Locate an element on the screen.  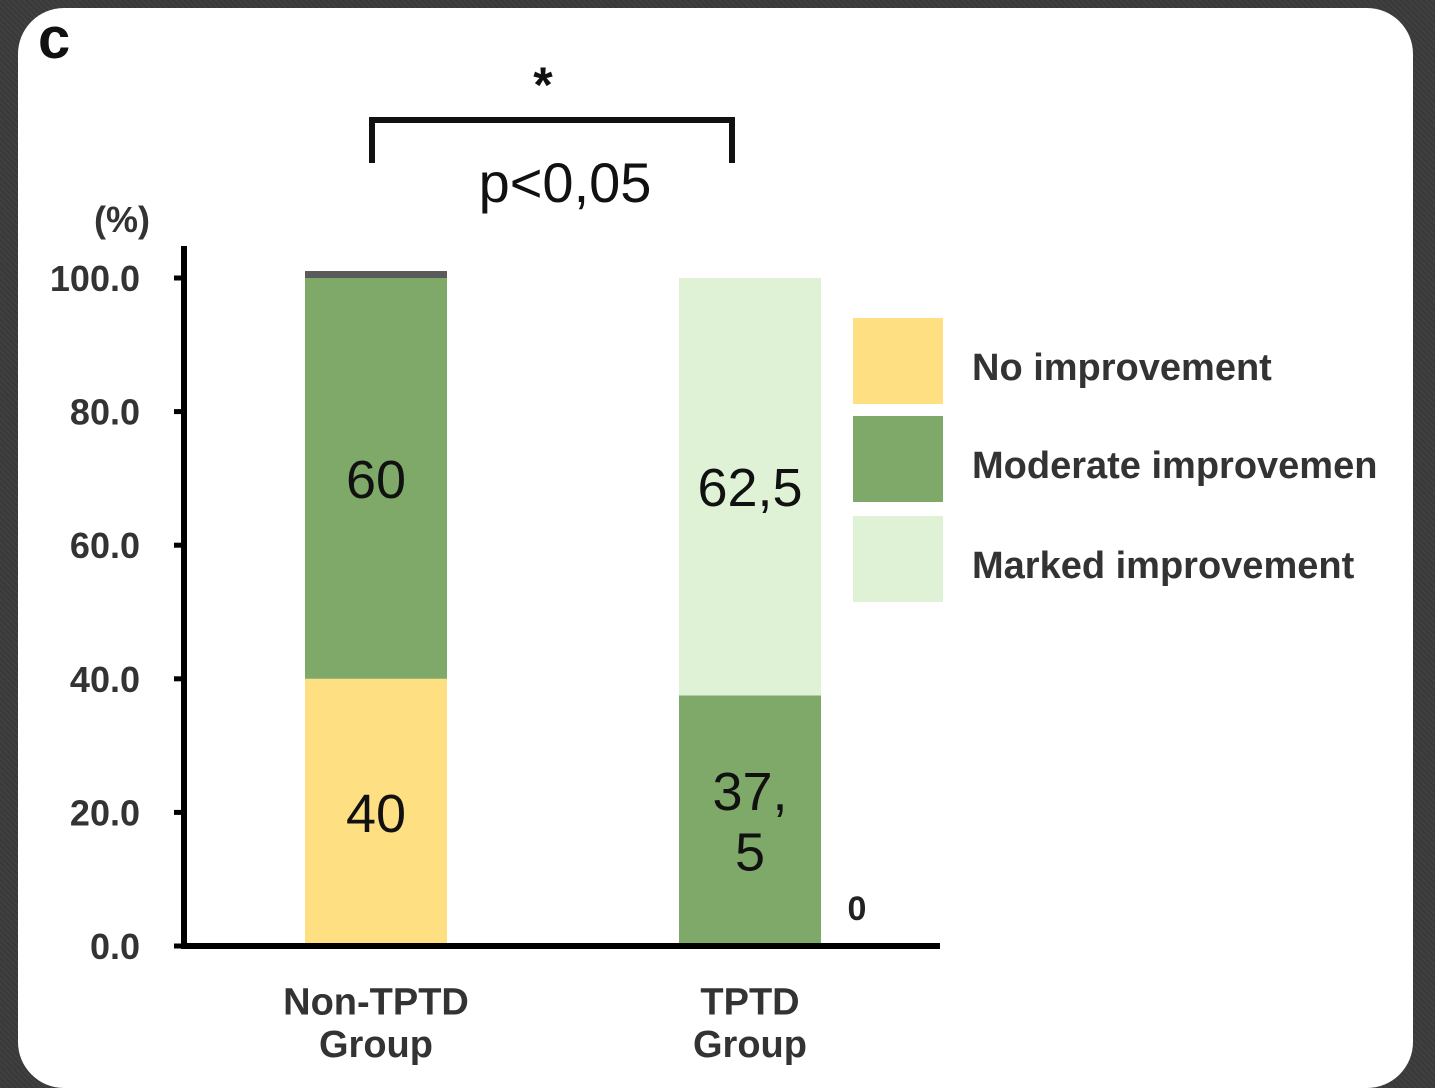
bar-value-label: 62,5 is located at coordinates (749, 488).